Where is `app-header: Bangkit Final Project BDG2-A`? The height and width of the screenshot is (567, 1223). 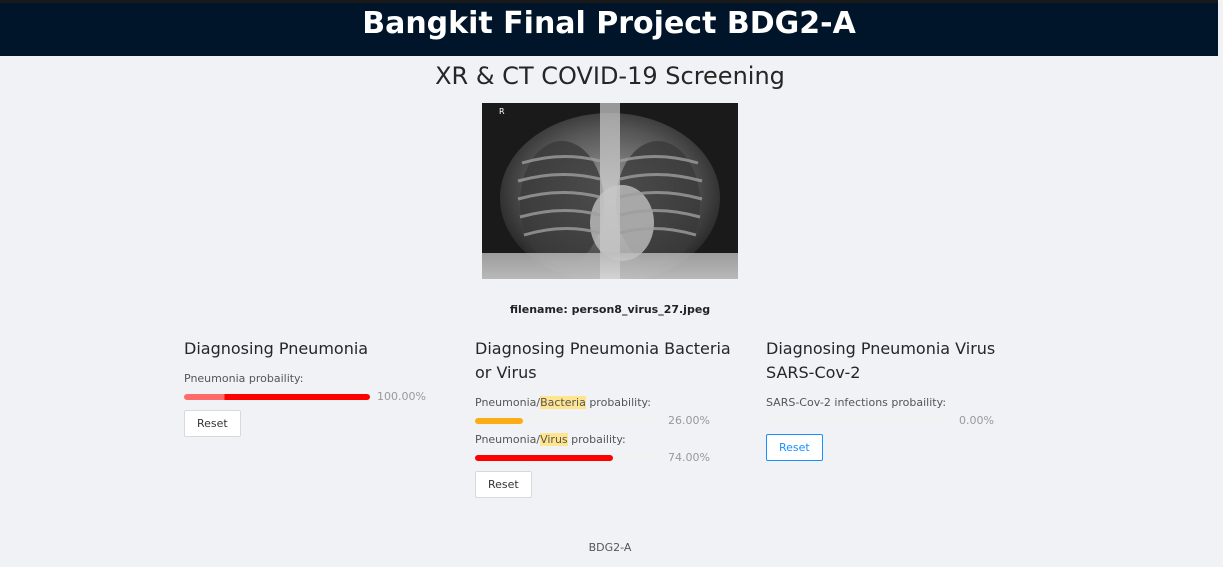
app-header: Bangkit Final Project BDG2-A is located at coordinates (609, 29).